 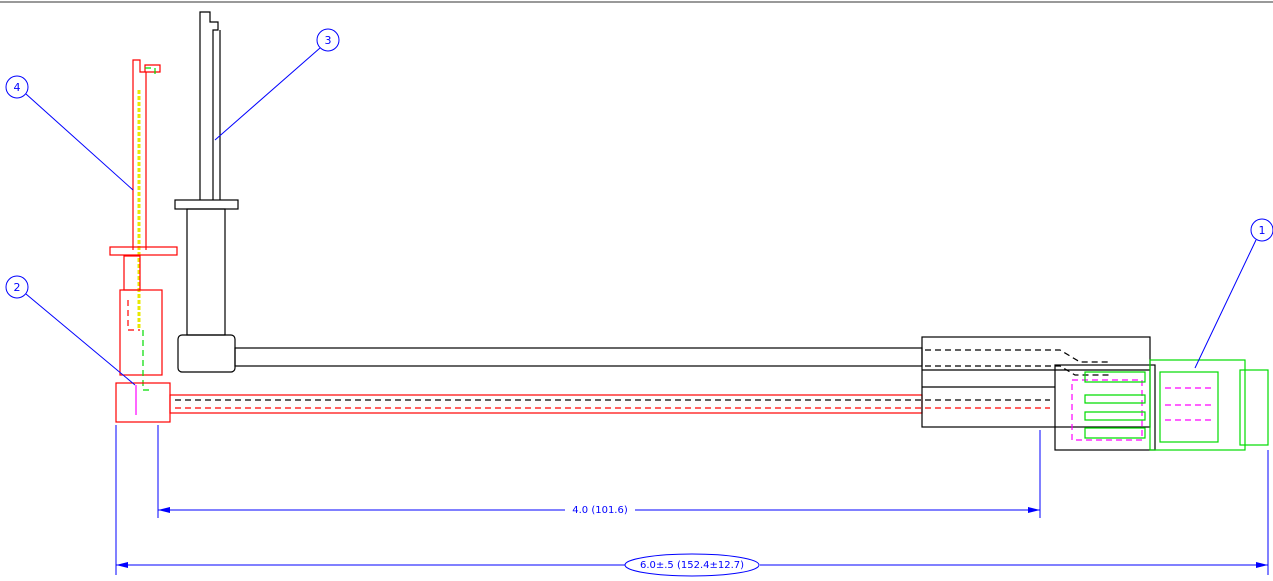 I want to click on balloon-label: 1, so click(x=1262, y=230).